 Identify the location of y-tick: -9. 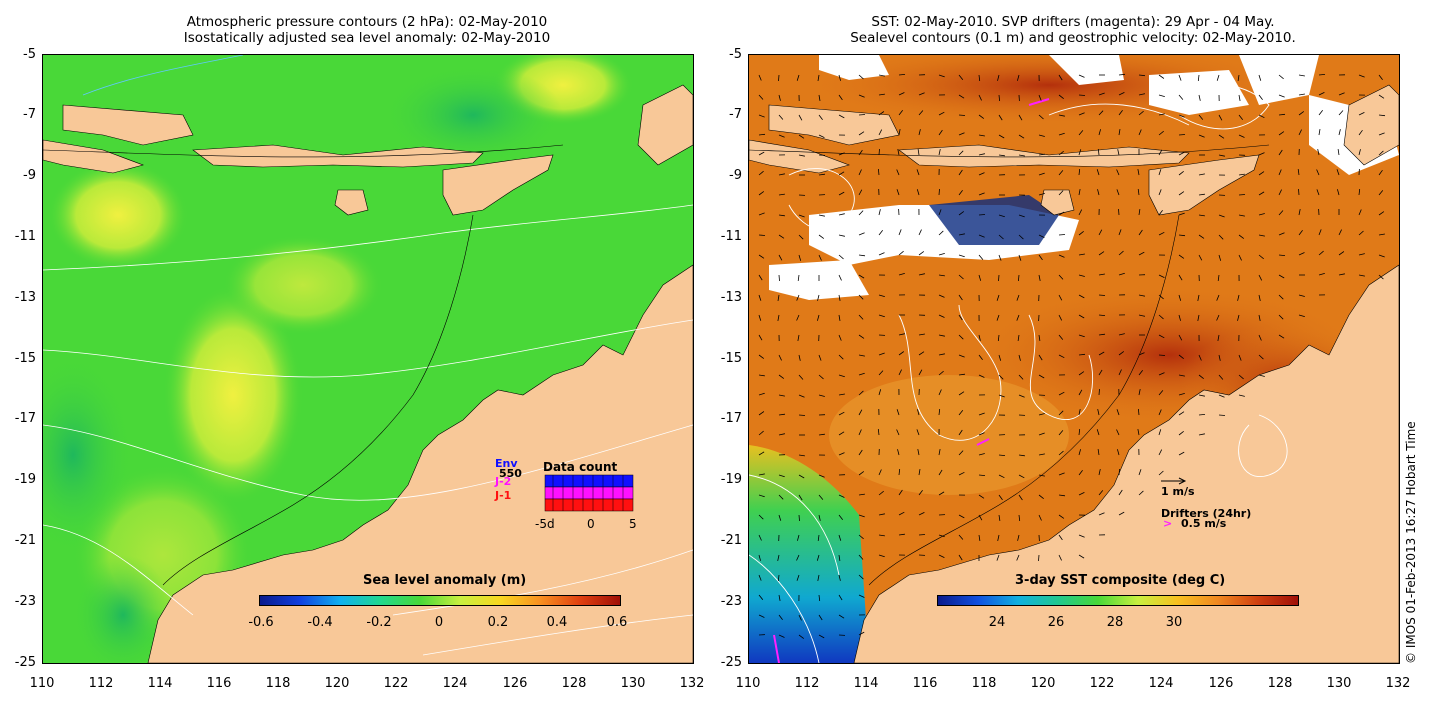
(29, 175).